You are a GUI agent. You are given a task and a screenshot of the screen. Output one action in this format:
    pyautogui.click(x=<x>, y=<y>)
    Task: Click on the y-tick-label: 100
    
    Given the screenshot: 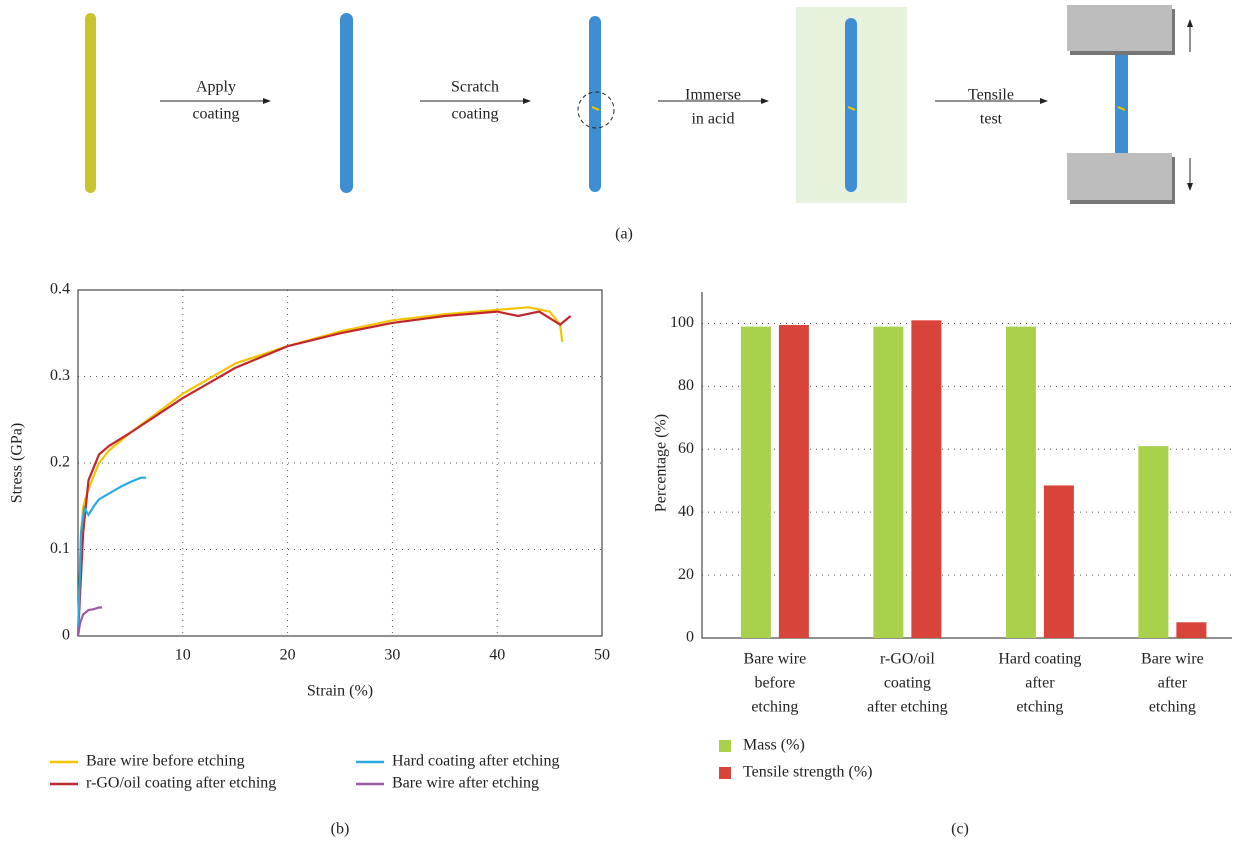 What is the action you would take?
    pyautogui.click(x=682, y=322)
    